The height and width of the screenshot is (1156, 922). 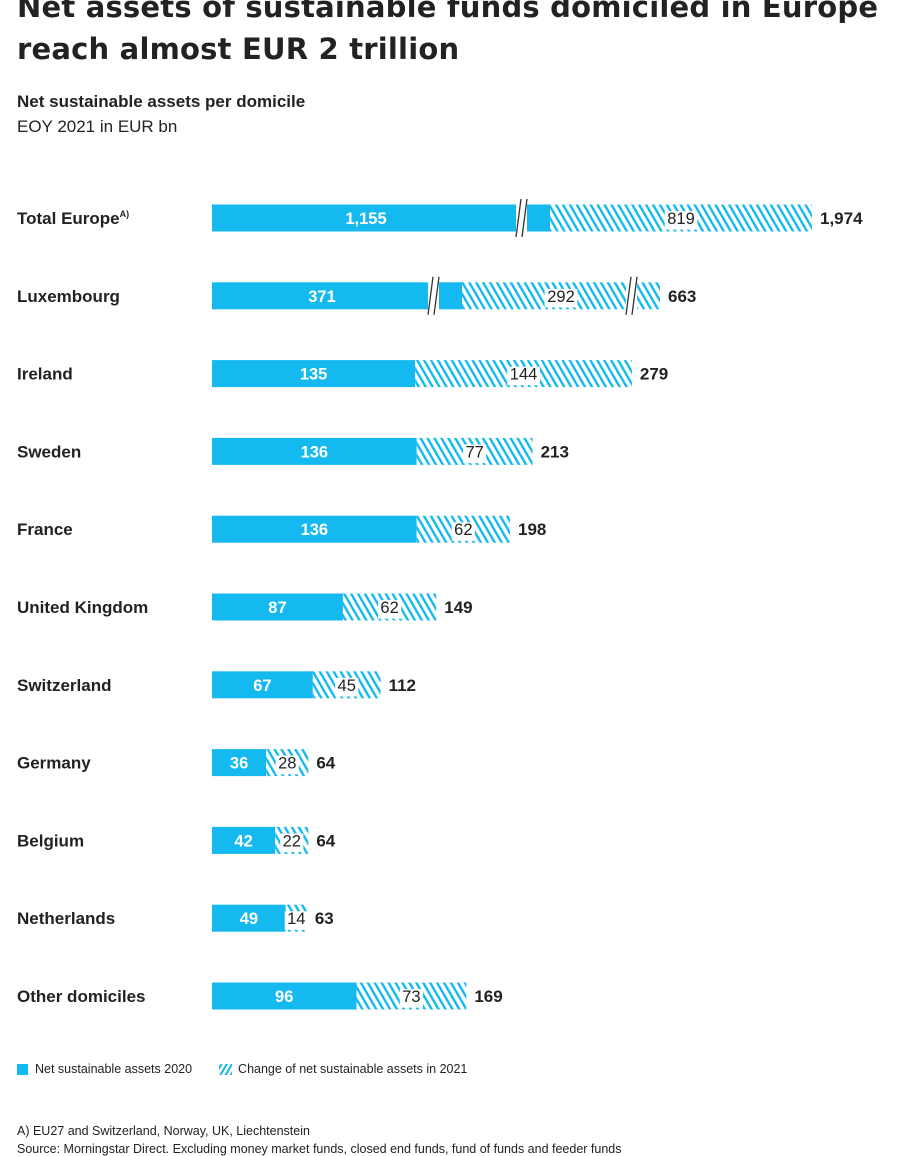 I want to click on bar-base-france, so click(x=314, y=529).